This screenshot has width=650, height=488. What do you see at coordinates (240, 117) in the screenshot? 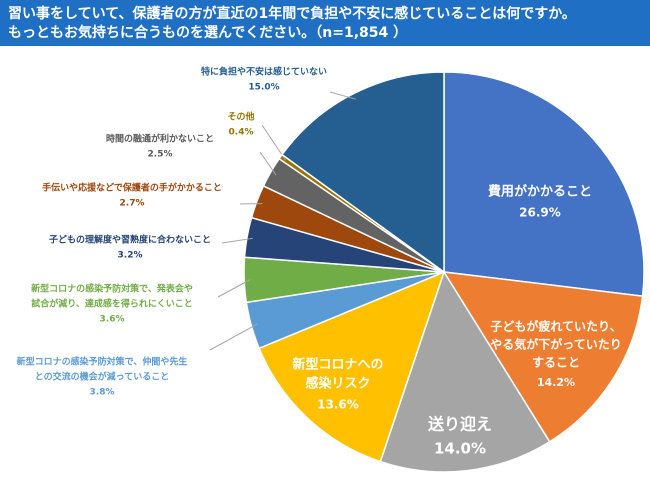
I see `slice-label: その他` at bounding box center [240, 117].